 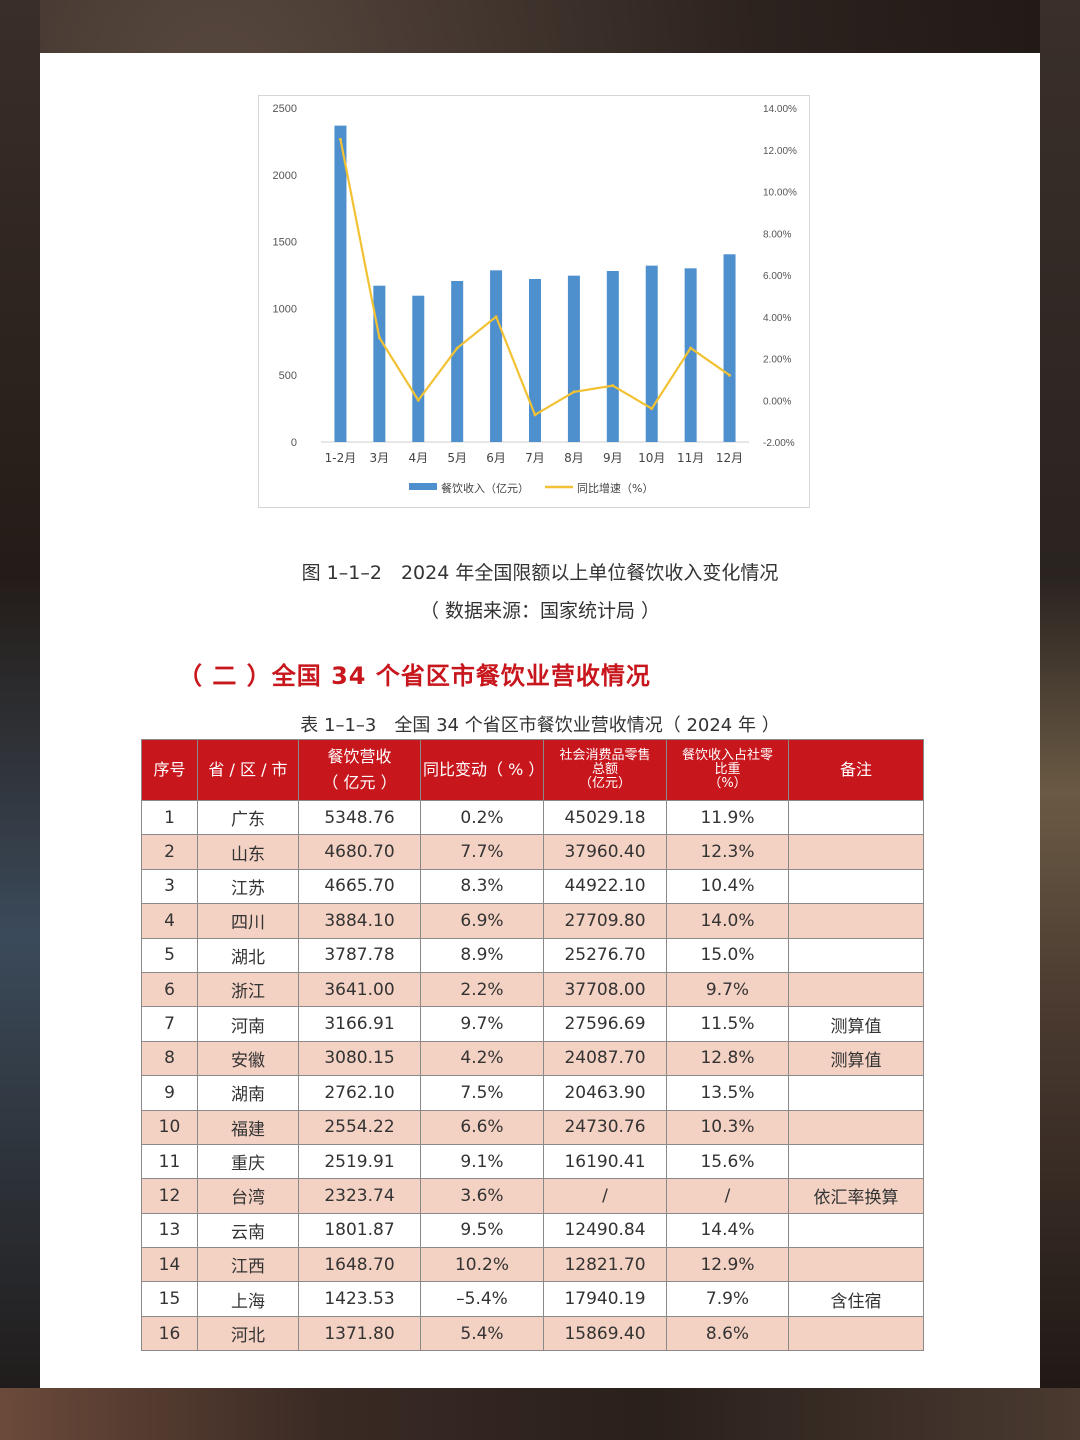 What do you see at coordinates (248, 1265) in the screenshot?
I see `cell-province: 江西` at bounding box center [248, 1265].